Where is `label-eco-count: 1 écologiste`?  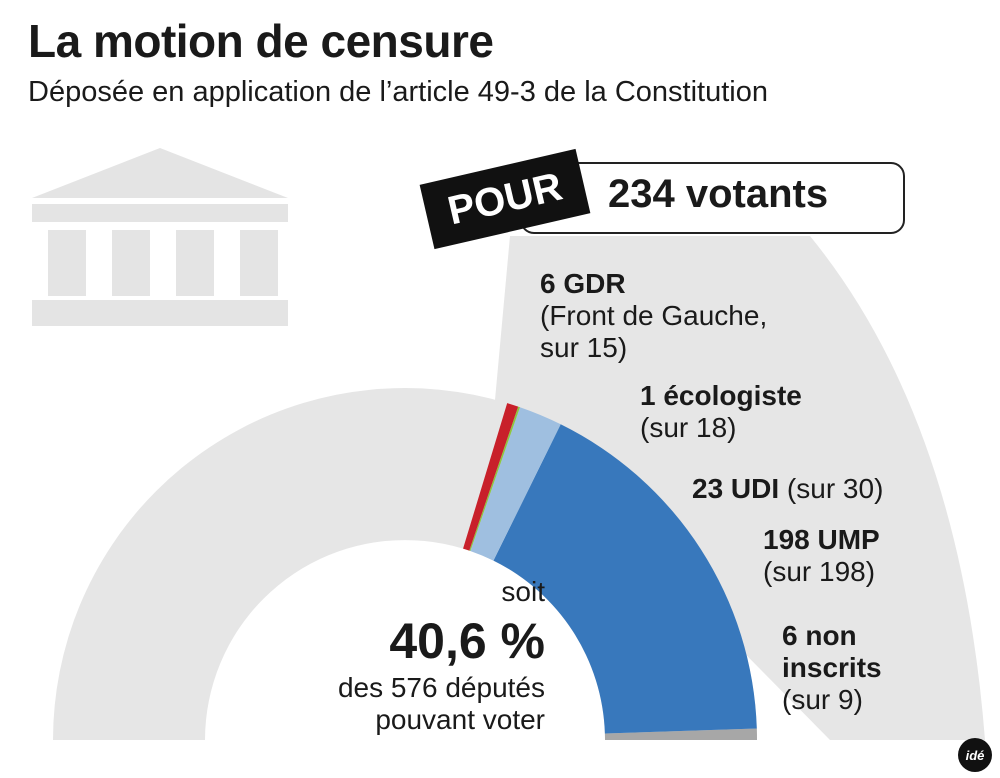 label-eco-count: 1 écologiste is located at coordinates (721, 395).